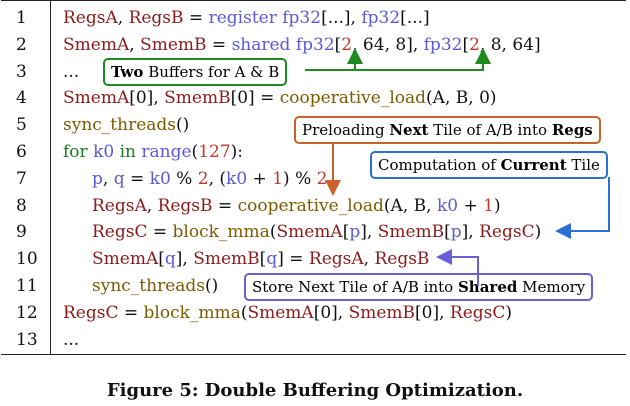  Describe the element at coordinates (510, 44) in the screenshot. I see `code-token: , 8, 64]` at that location.